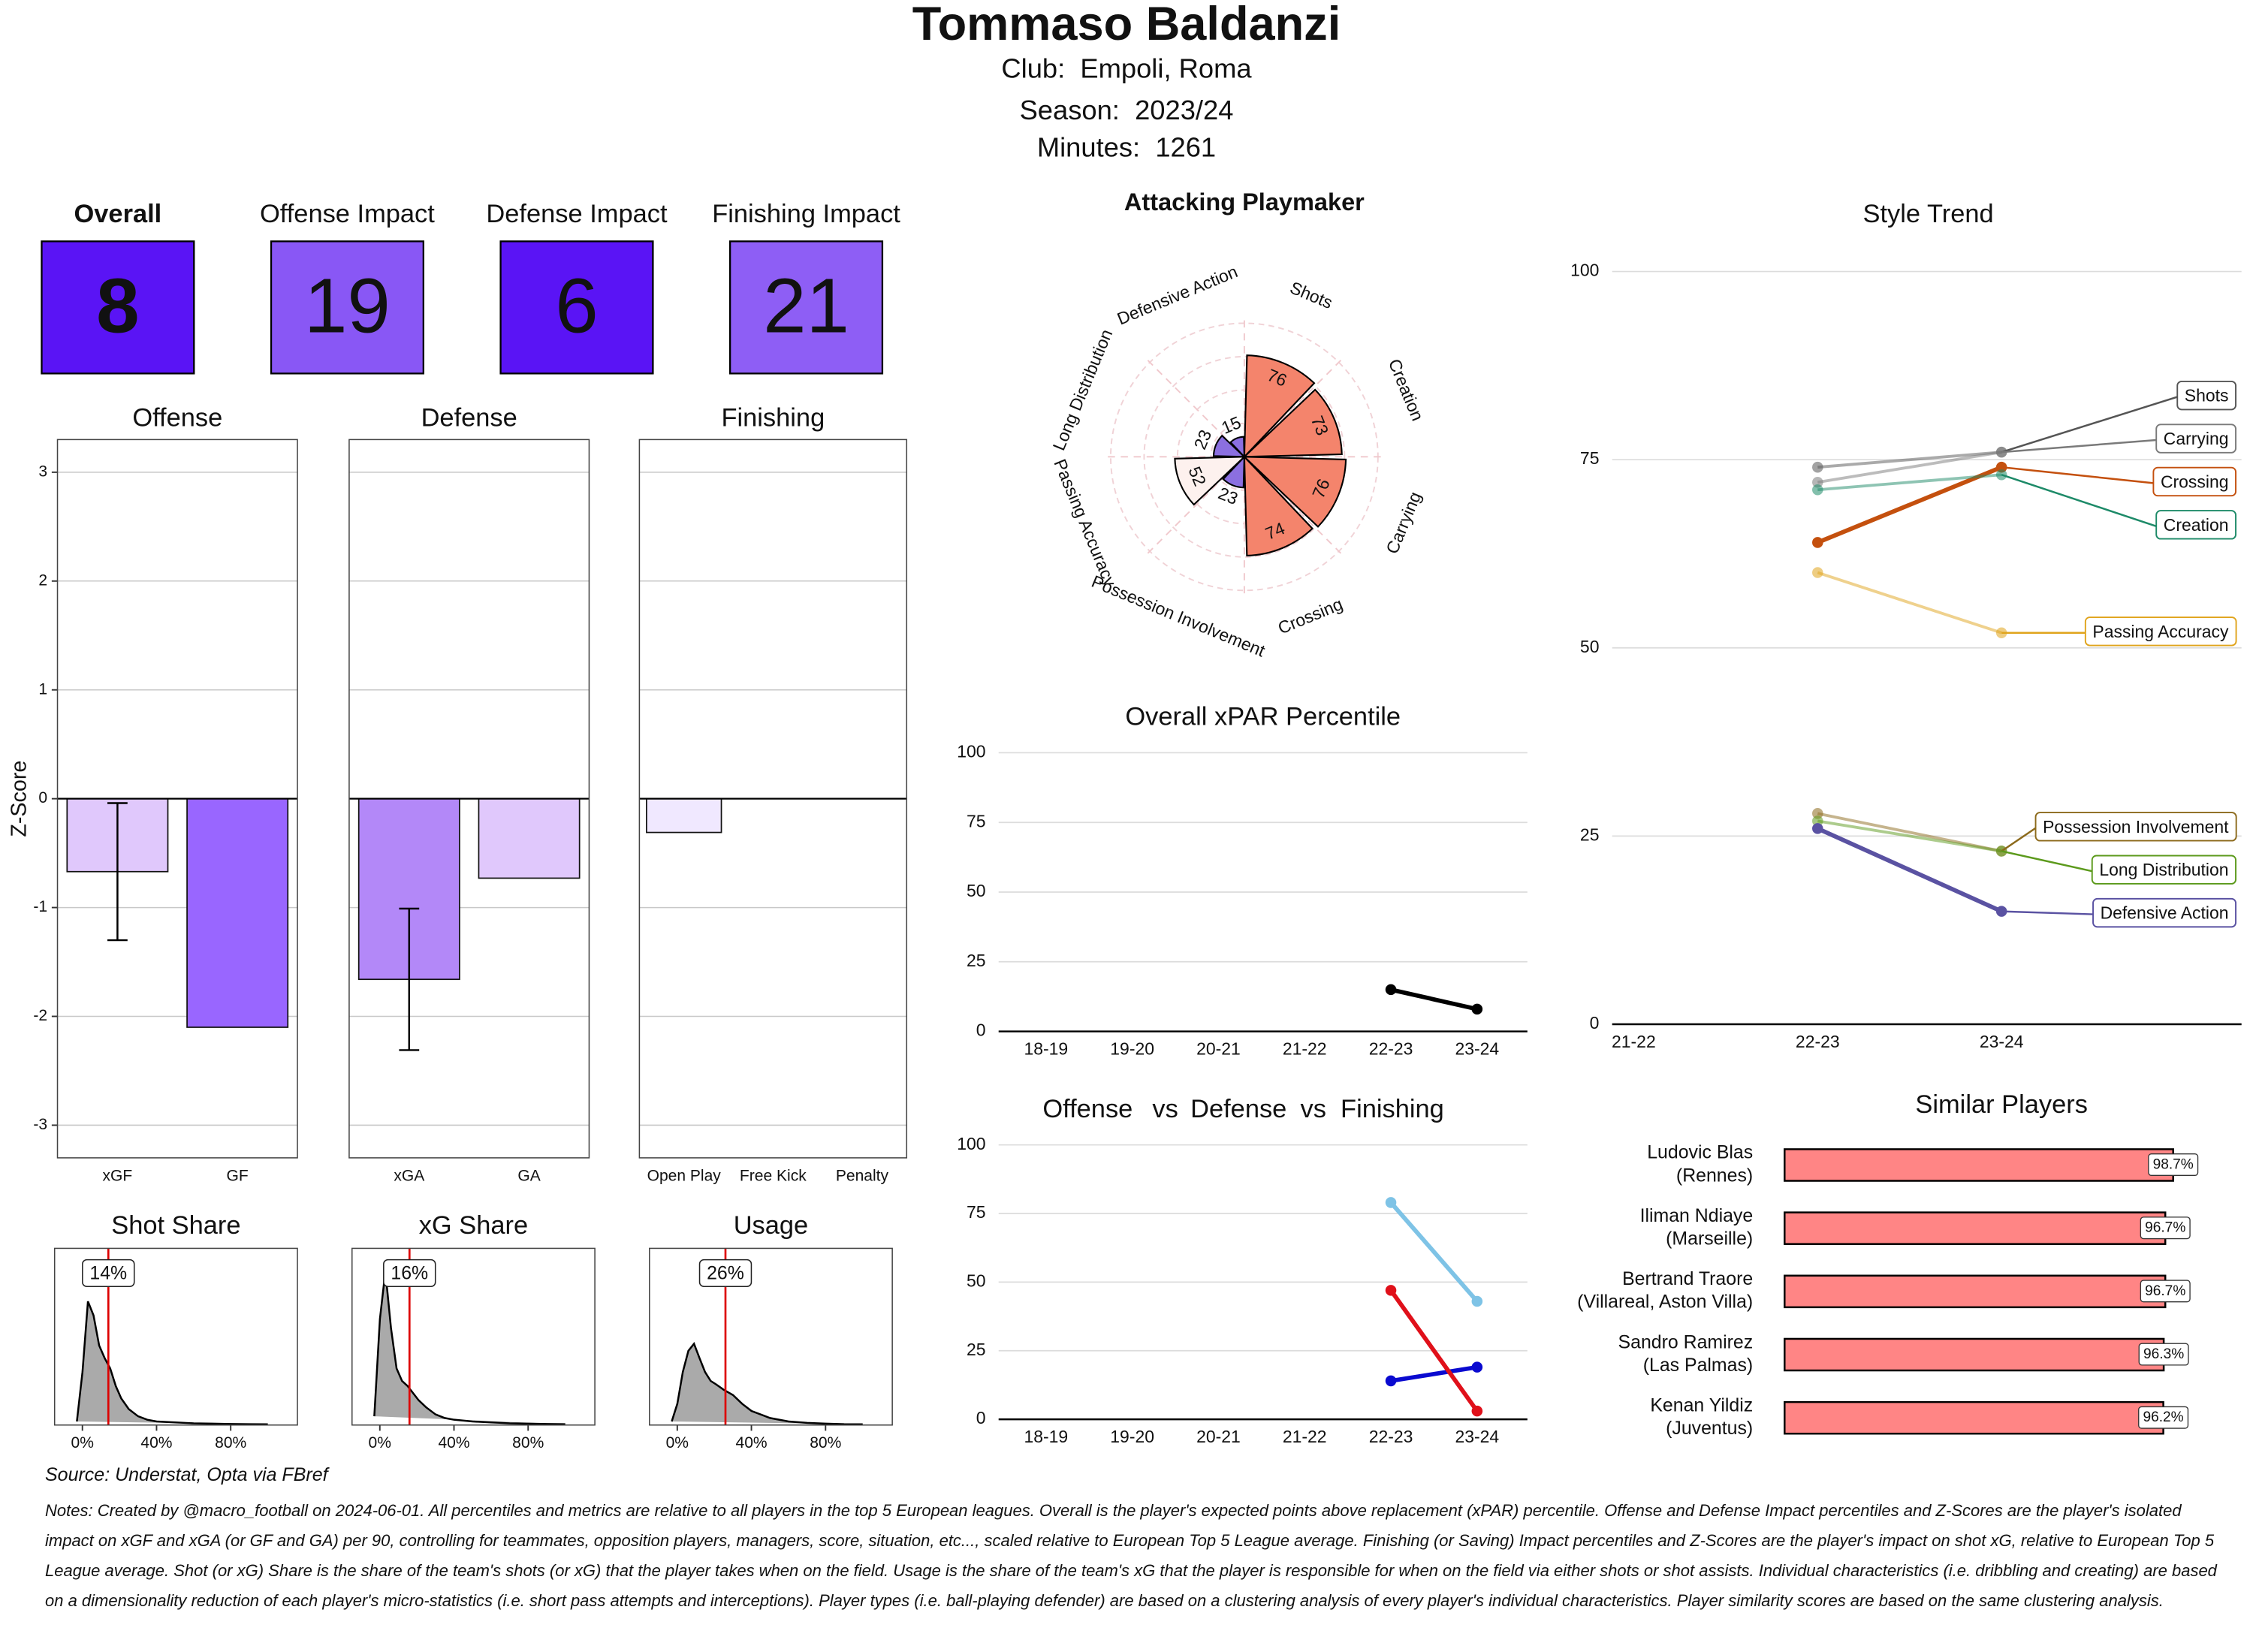 The image size is (2253, 1652). I want to click on title-word: Finishing, so click(1393, 1109).